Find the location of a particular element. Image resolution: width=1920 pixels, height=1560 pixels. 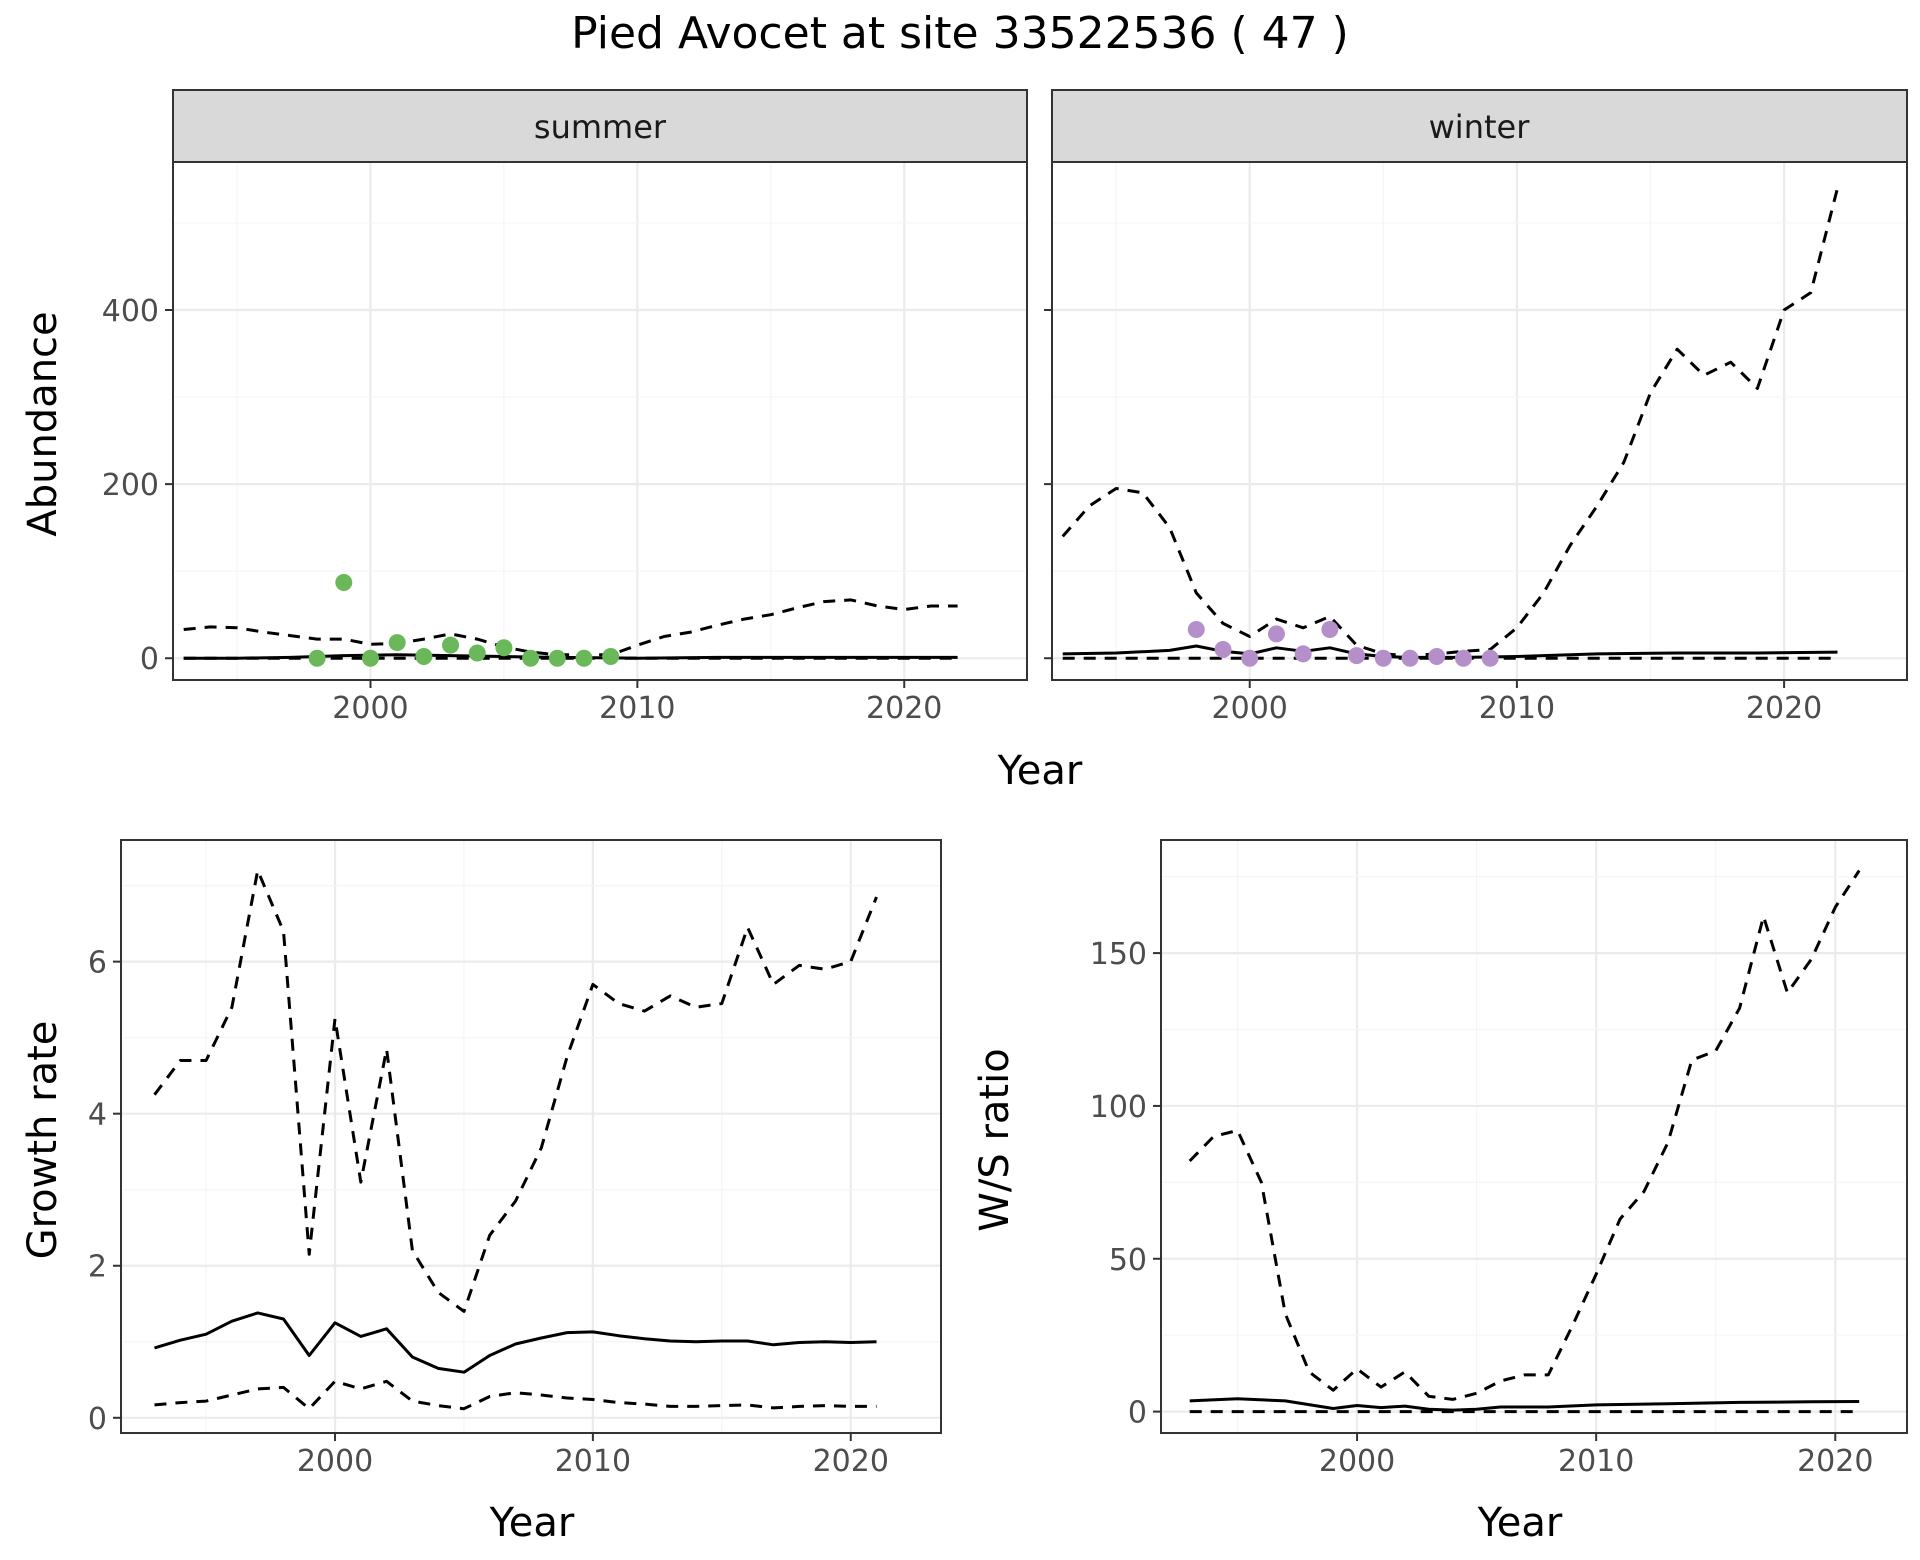

growth-series-1-dashed-line is located at coordinates (515, 1090).